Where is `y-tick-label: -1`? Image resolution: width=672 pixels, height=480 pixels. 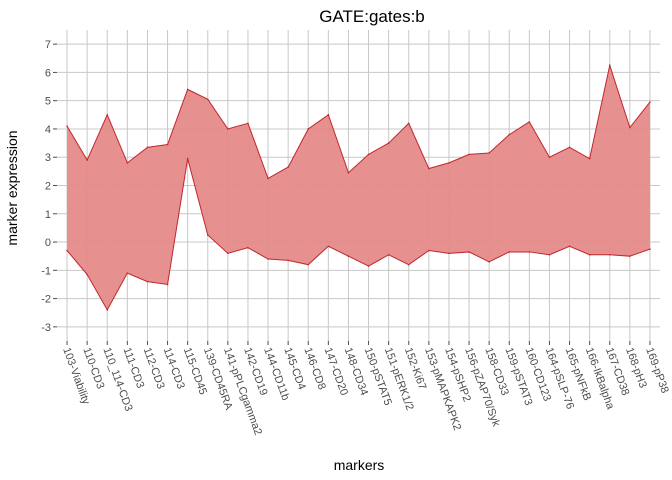
y-tick-label: -1 is located at coordinates (46, 271).